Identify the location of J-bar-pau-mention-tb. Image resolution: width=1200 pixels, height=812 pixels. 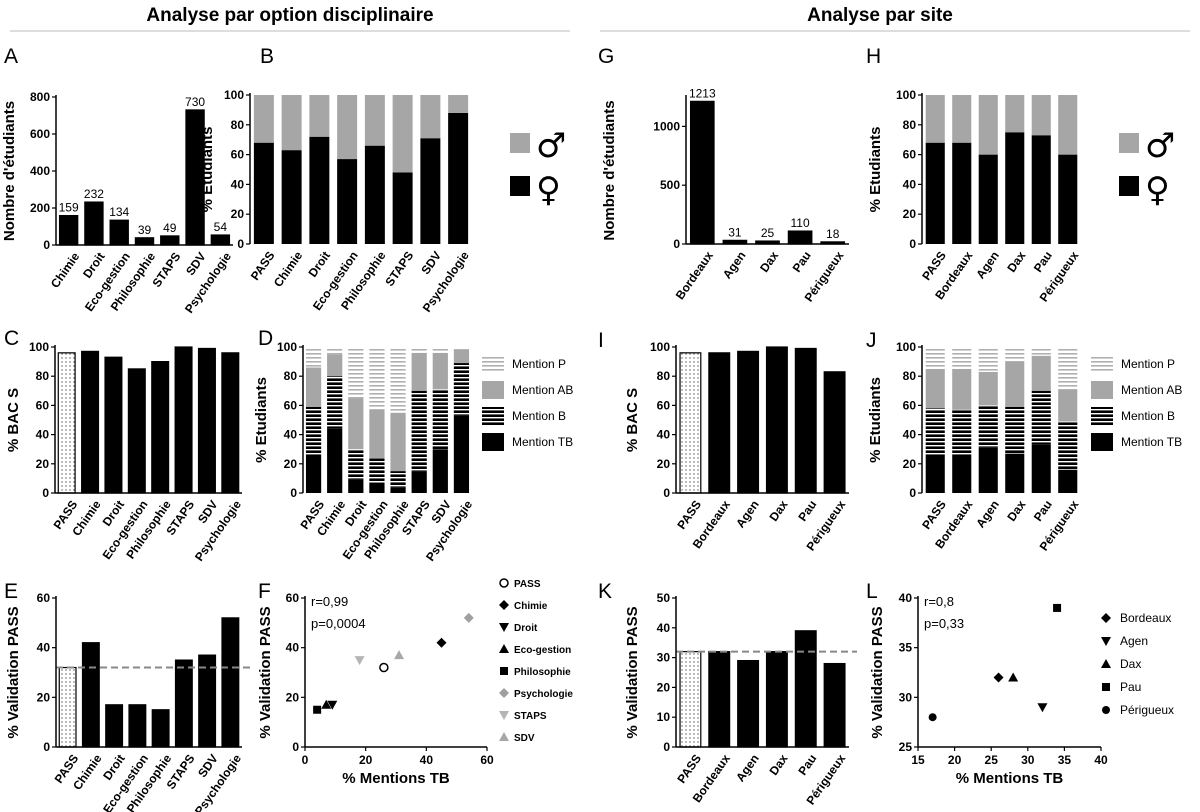
(1041, 468).